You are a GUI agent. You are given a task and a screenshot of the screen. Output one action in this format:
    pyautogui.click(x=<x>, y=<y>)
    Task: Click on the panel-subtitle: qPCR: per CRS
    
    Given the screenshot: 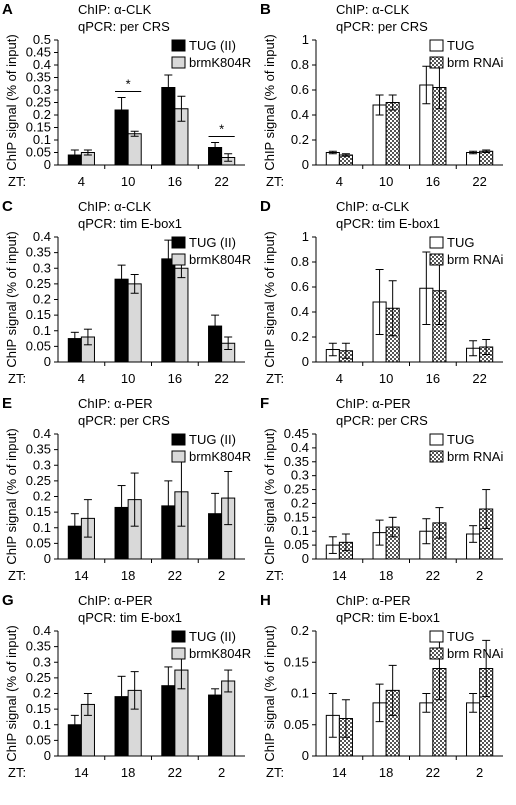 What is the action you would take?
    pyautogui.click(x=124, y=420)
    